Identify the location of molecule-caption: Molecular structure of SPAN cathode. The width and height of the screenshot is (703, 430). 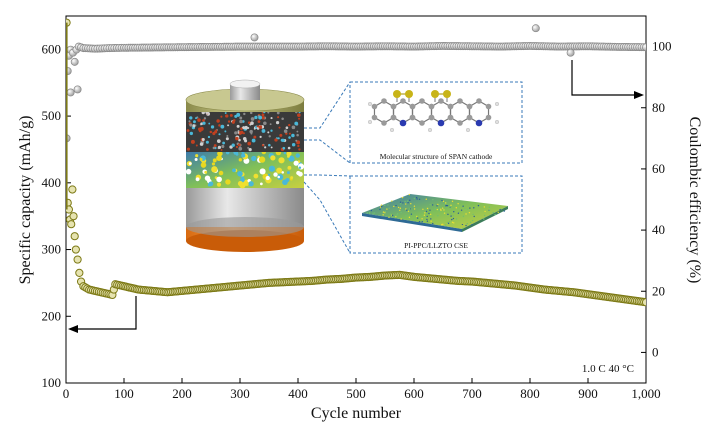
(436, 156).